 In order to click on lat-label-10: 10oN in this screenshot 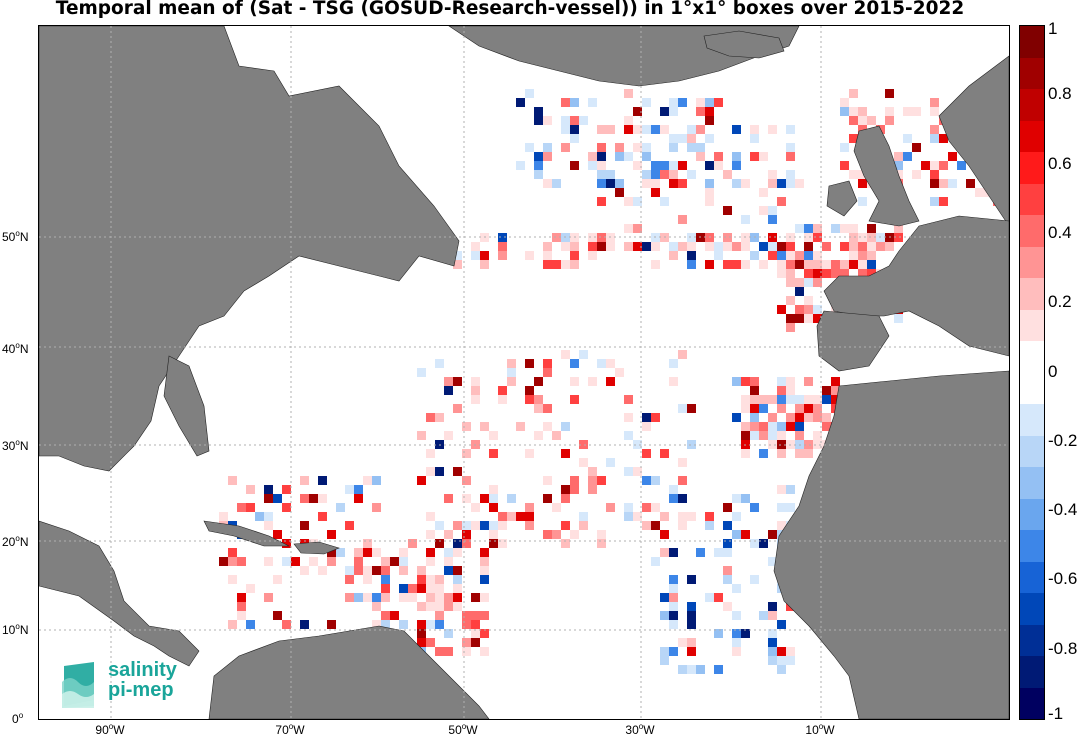, I will do `click(15, 629)`.